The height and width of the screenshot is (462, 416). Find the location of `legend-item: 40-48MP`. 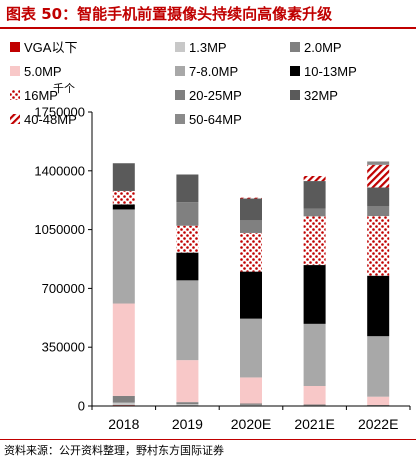

legend-item: 40-48MP is located at coordinates (43, 119).